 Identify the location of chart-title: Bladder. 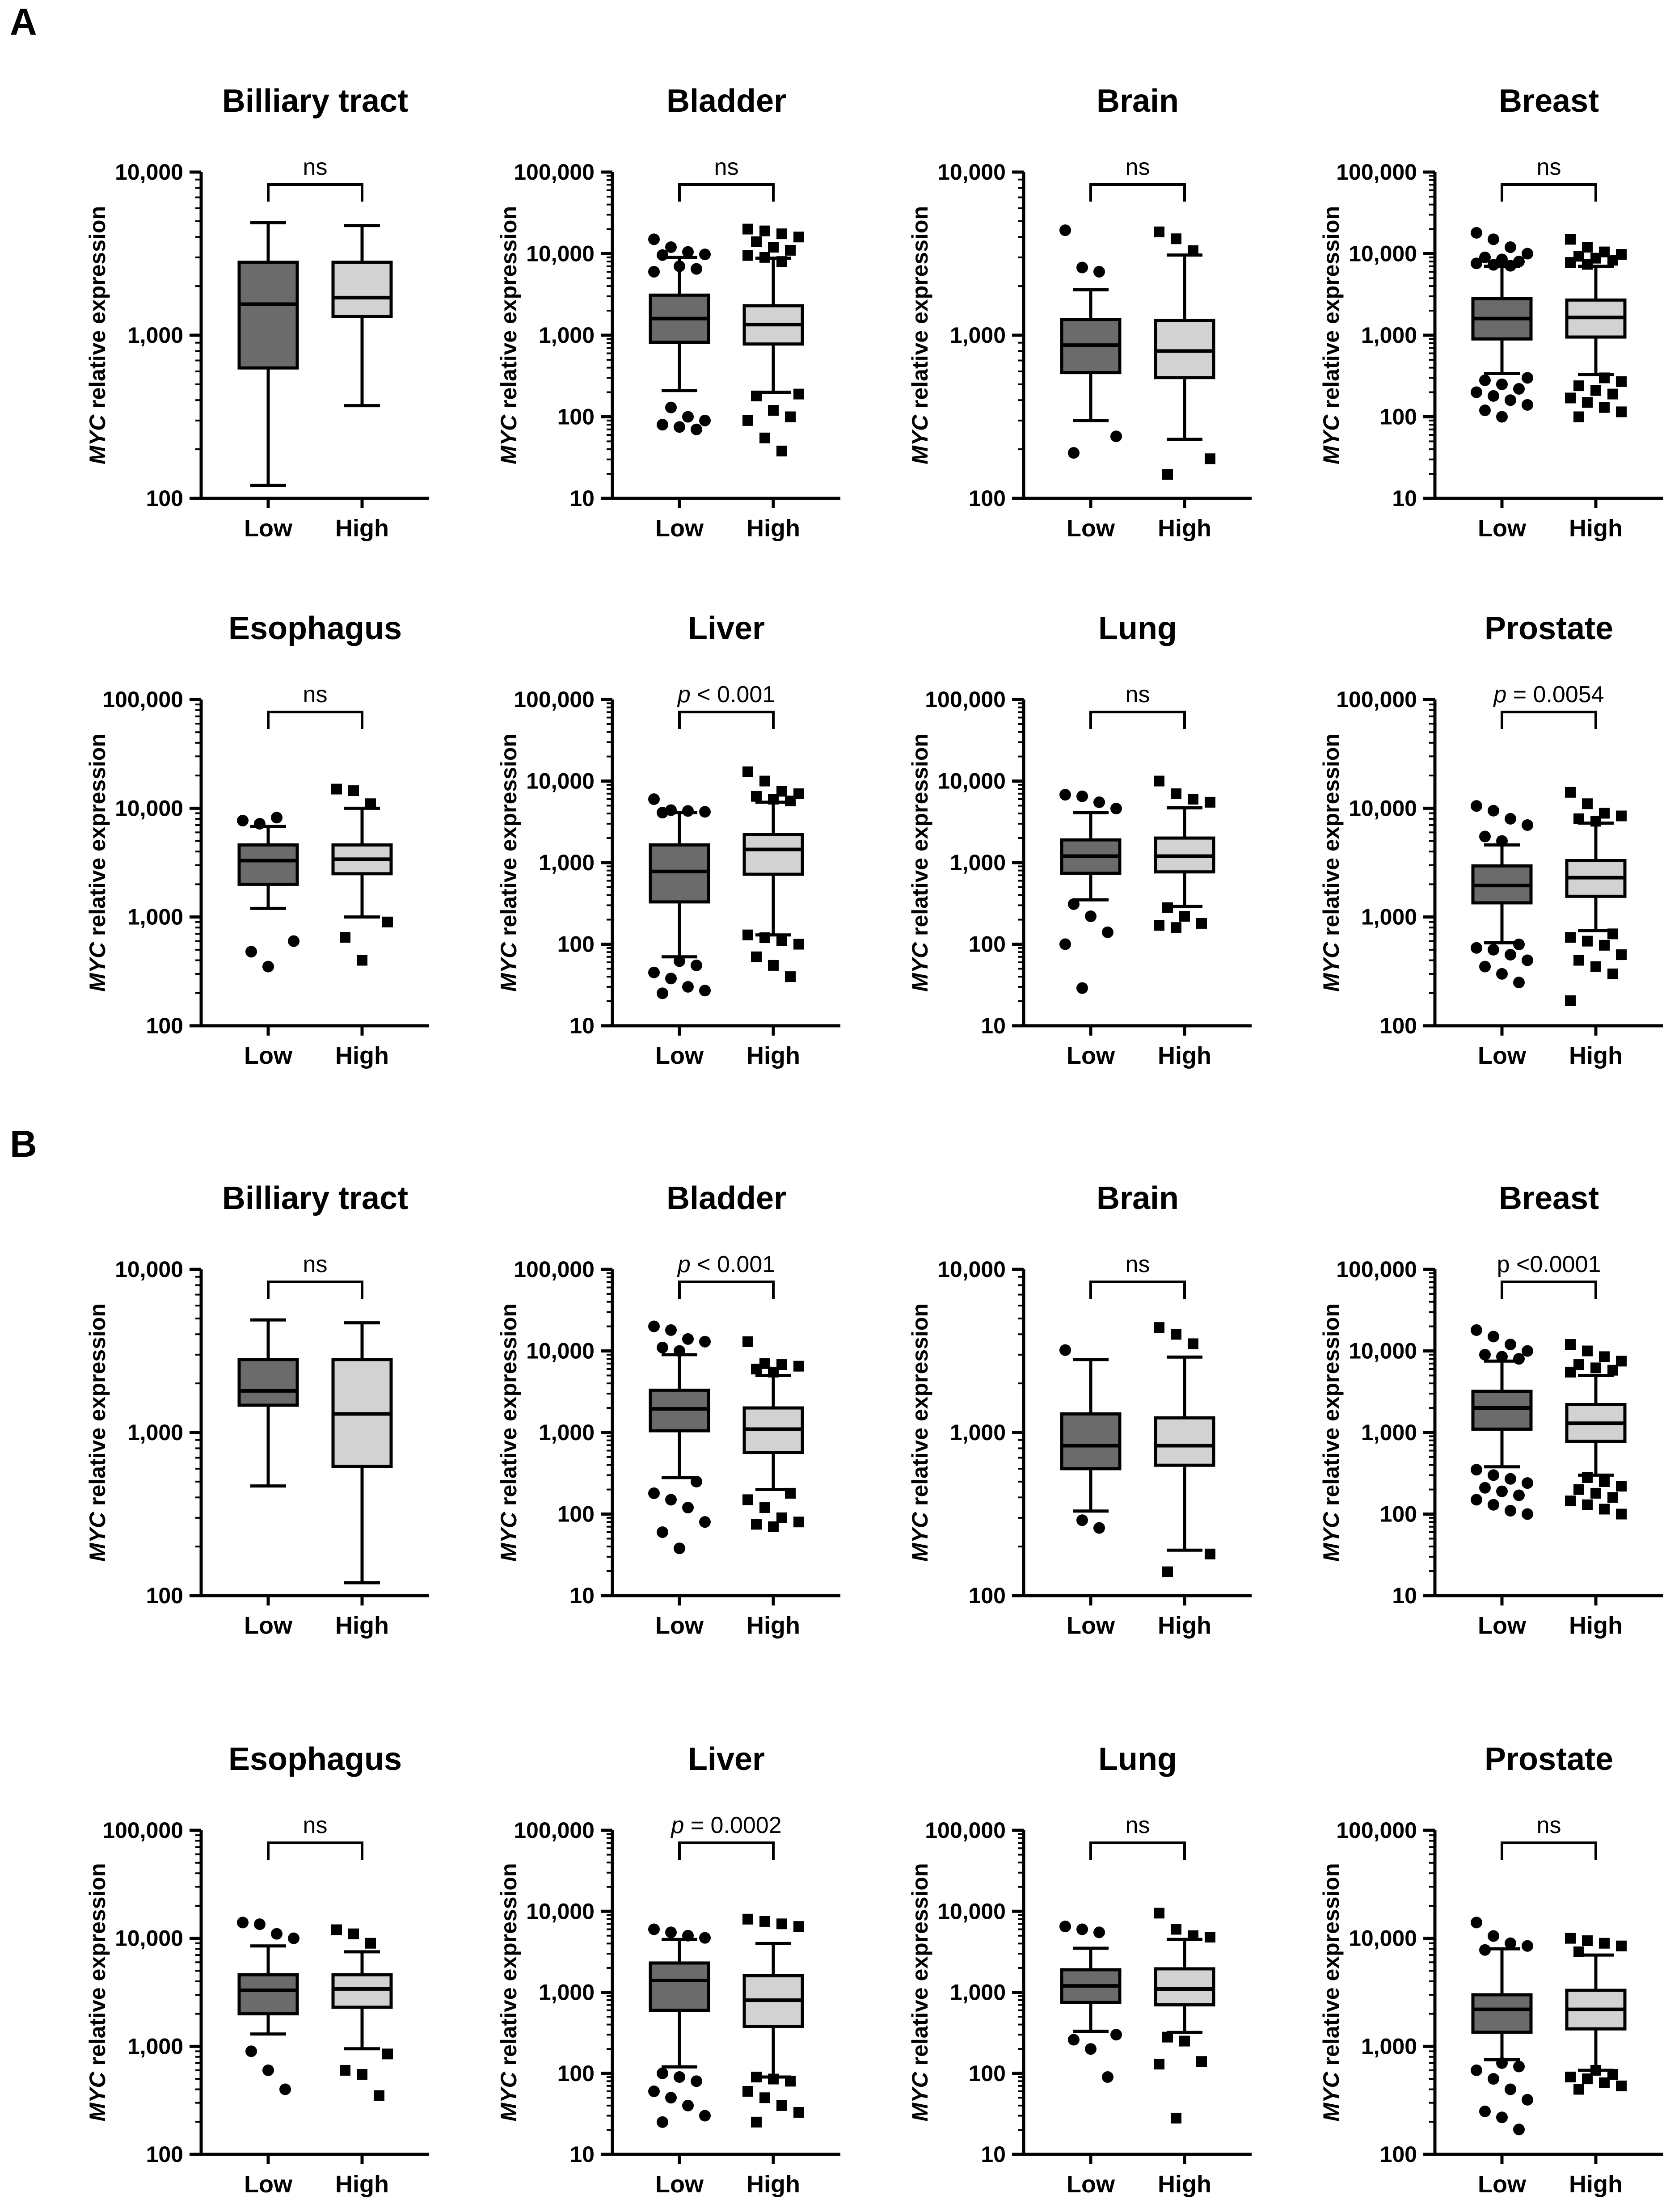
(726, 1198).